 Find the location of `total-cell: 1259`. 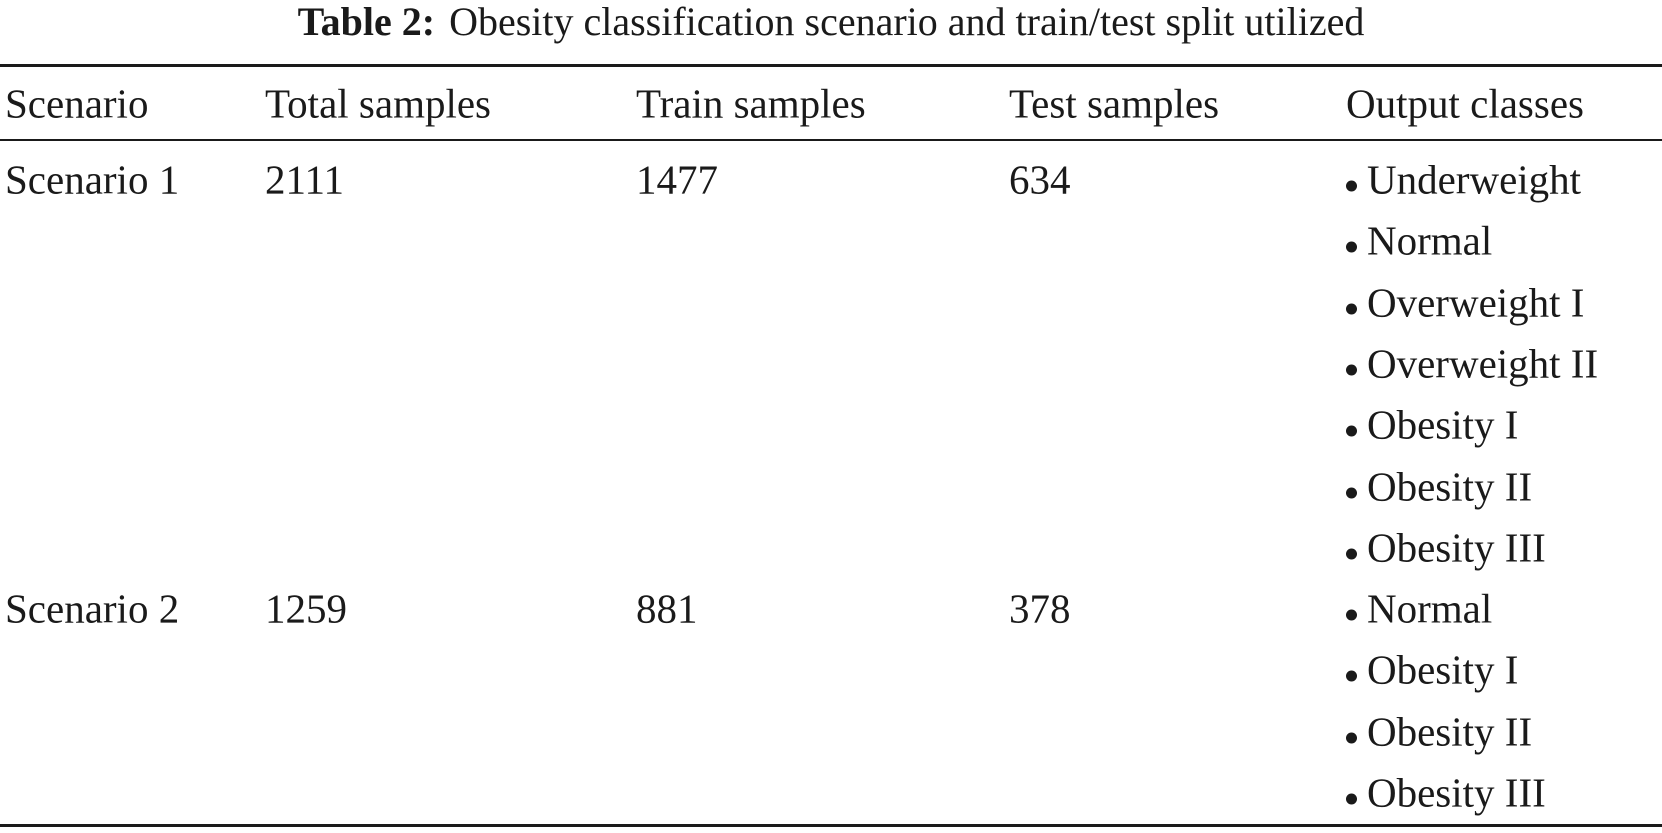

total-cell: 1259 is located at coordinates (306, 609).